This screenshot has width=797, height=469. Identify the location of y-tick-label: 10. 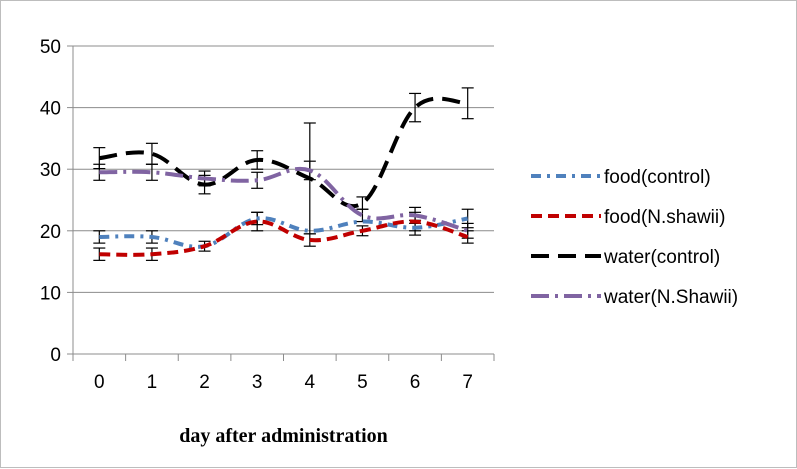
(50, 293).